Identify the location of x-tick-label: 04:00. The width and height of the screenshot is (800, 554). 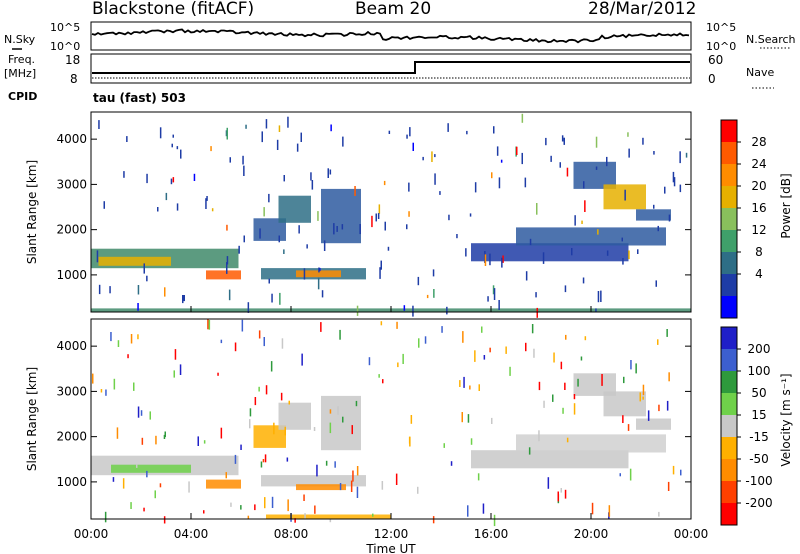
(191, 534).